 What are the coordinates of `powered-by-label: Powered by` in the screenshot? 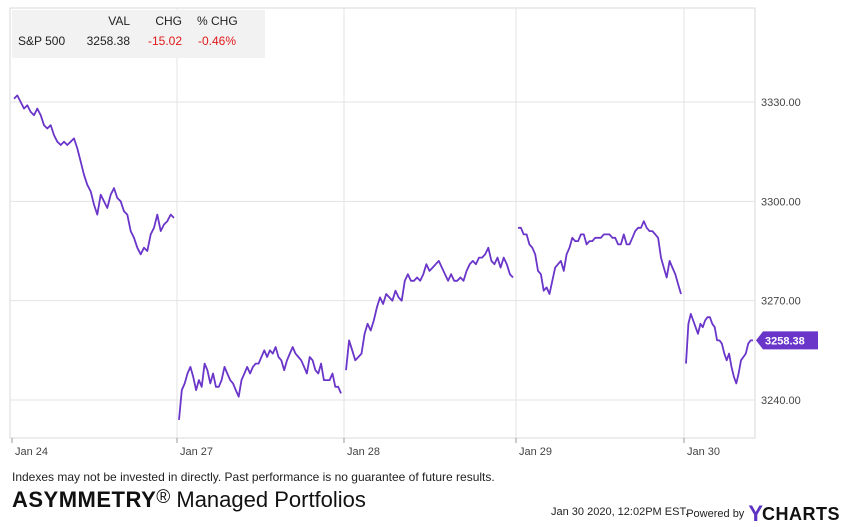 It's located at (715, 514).